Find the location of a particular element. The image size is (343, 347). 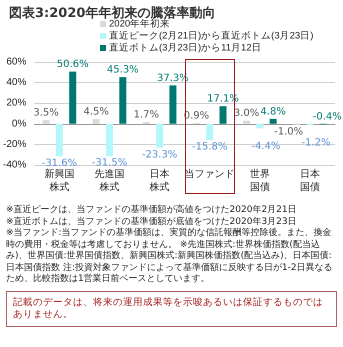

x-tick-label: 新興国株式 is located at coordinates (59, 180).